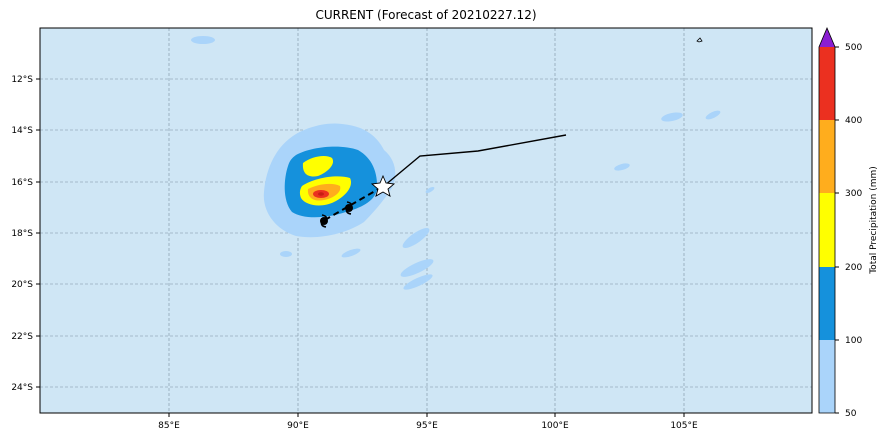 The height and width of the screenshot is (441, 888). What do you see at coordinates (853, 121) in the screenshot?
I see `colorbar-tick-label: 400` at bounding box center [853, 121].